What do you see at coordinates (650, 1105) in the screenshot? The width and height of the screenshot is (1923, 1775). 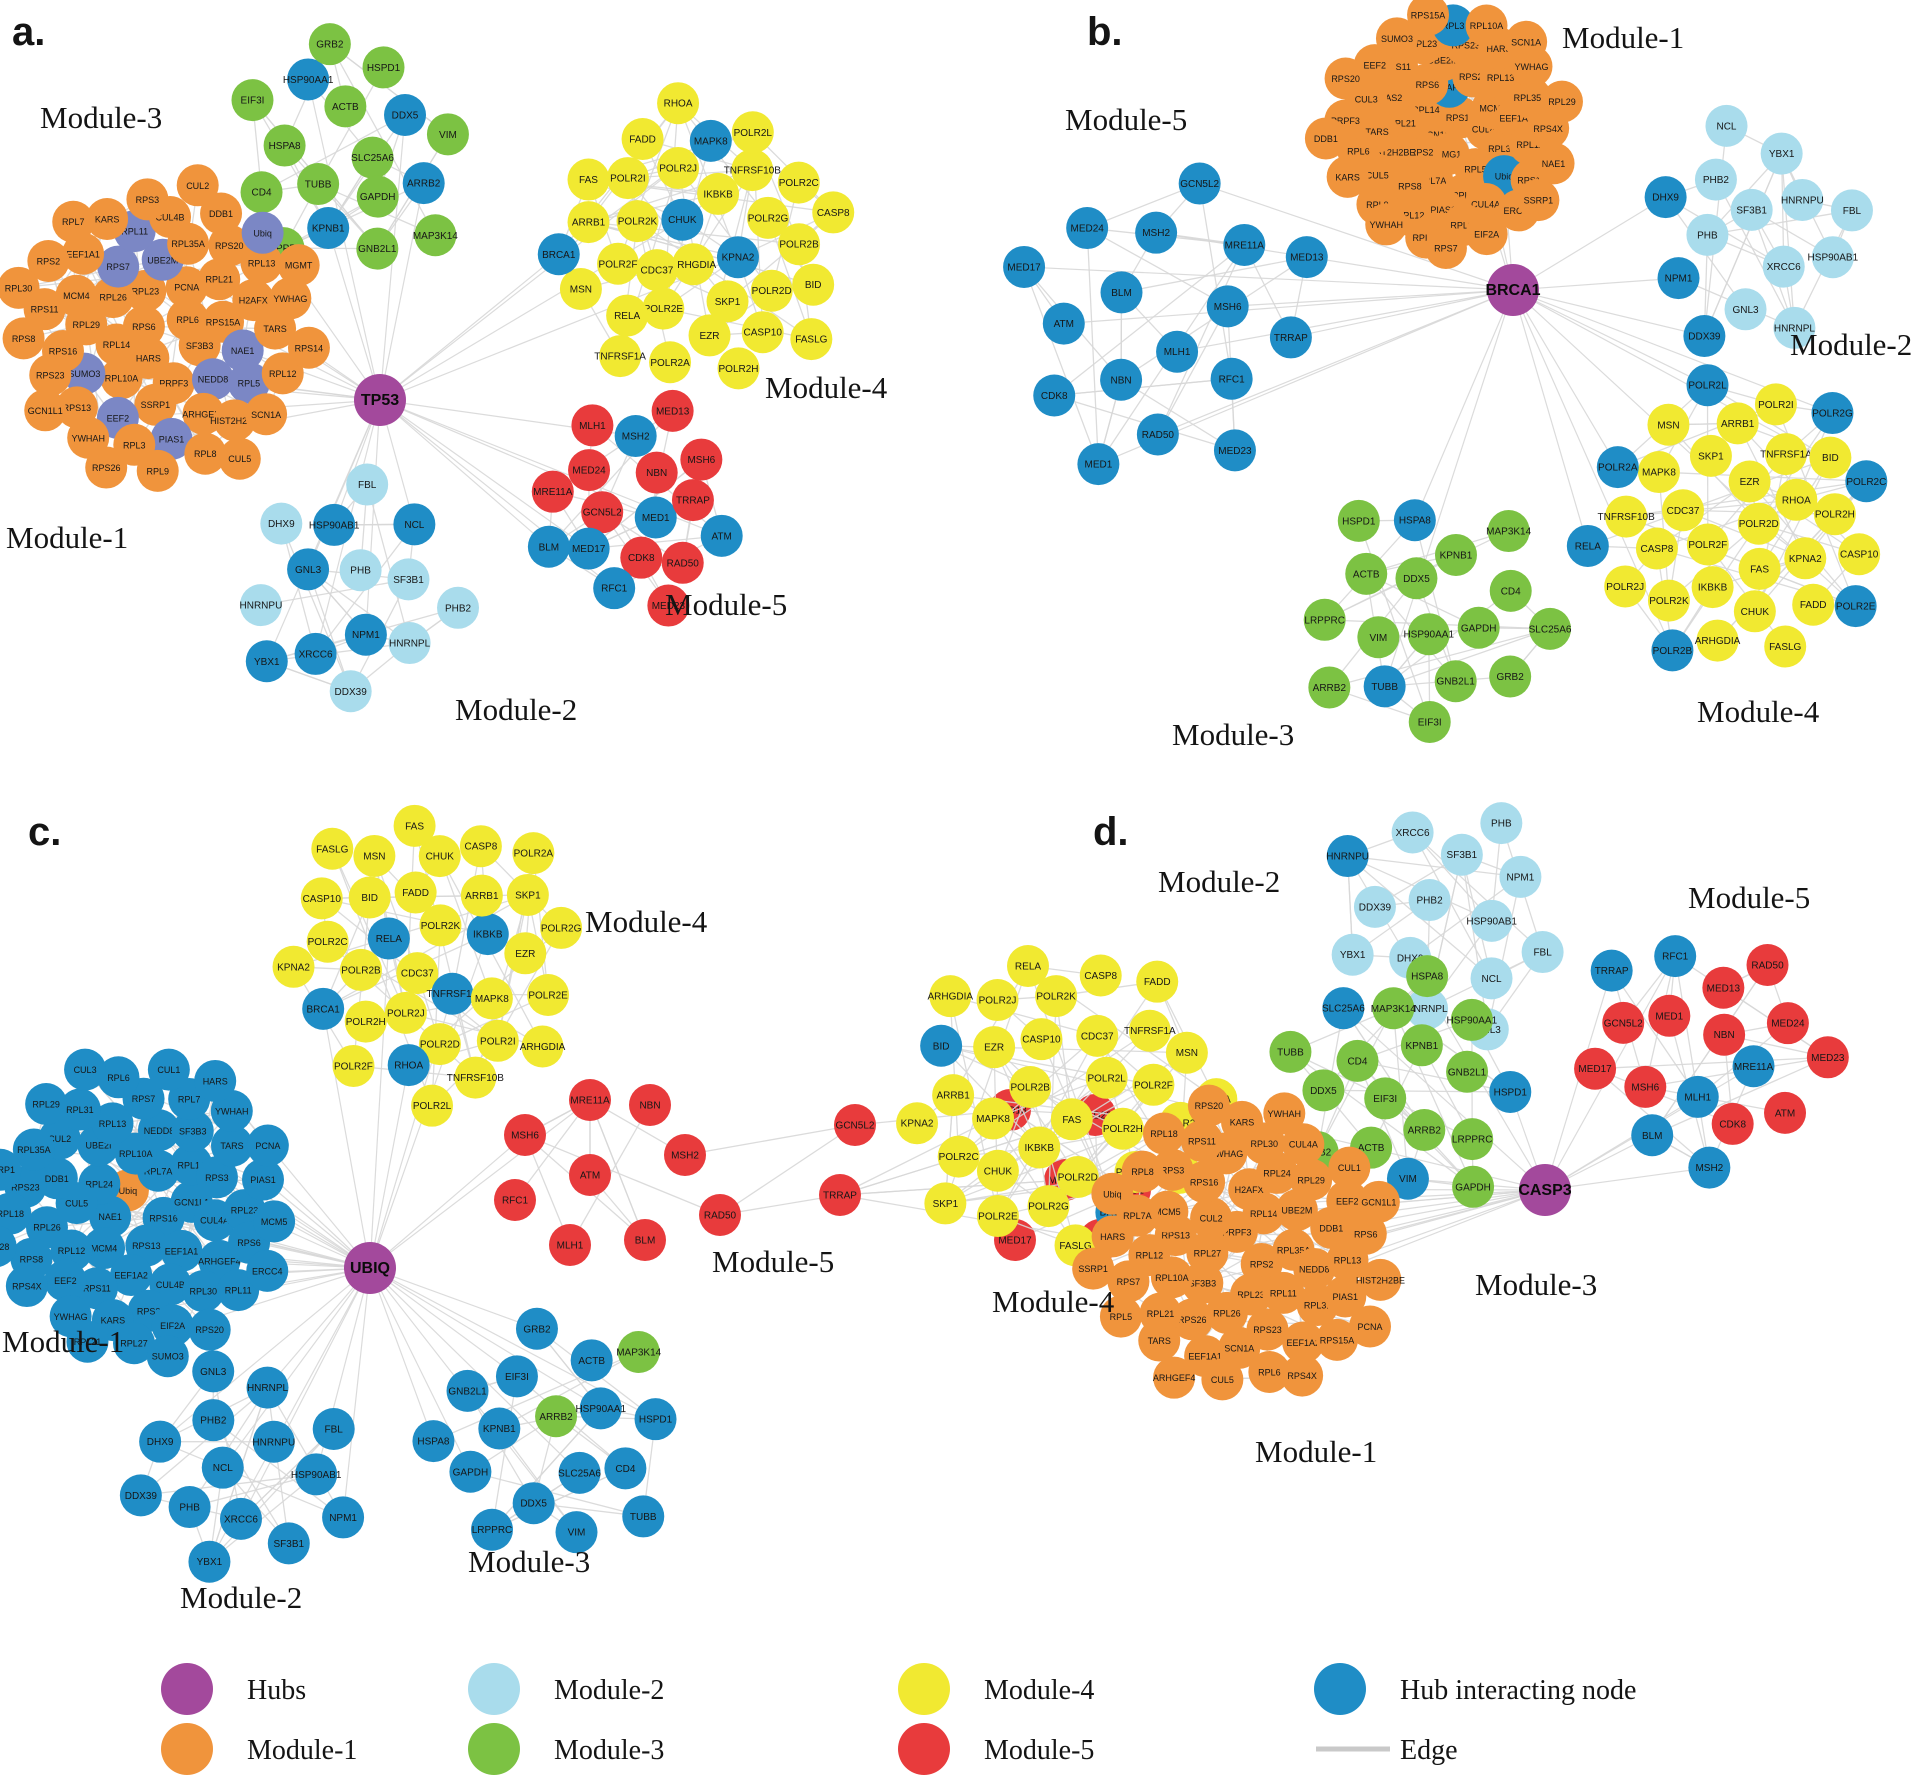 I see `node-NBN: NBN` at bounding box center [650, 1105].